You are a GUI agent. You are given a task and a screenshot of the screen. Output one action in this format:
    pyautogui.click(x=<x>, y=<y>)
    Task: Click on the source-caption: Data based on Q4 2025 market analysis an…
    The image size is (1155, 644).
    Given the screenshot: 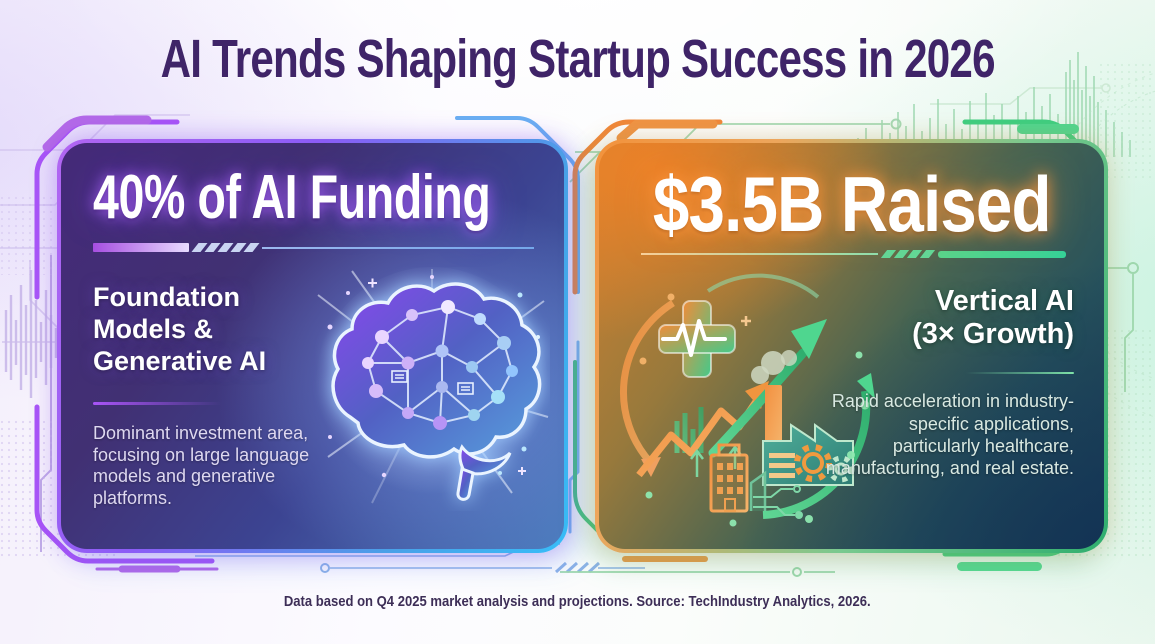 What is the action you would take?
    pyautogui.click(x=577, y=601)
    